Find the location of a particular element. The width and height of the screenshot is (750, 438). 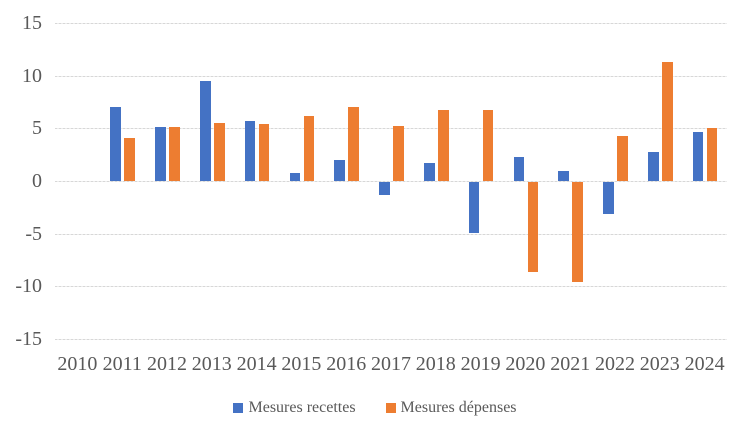

x-tick-label-2024: 2024 is located at coordinates (704, 364).